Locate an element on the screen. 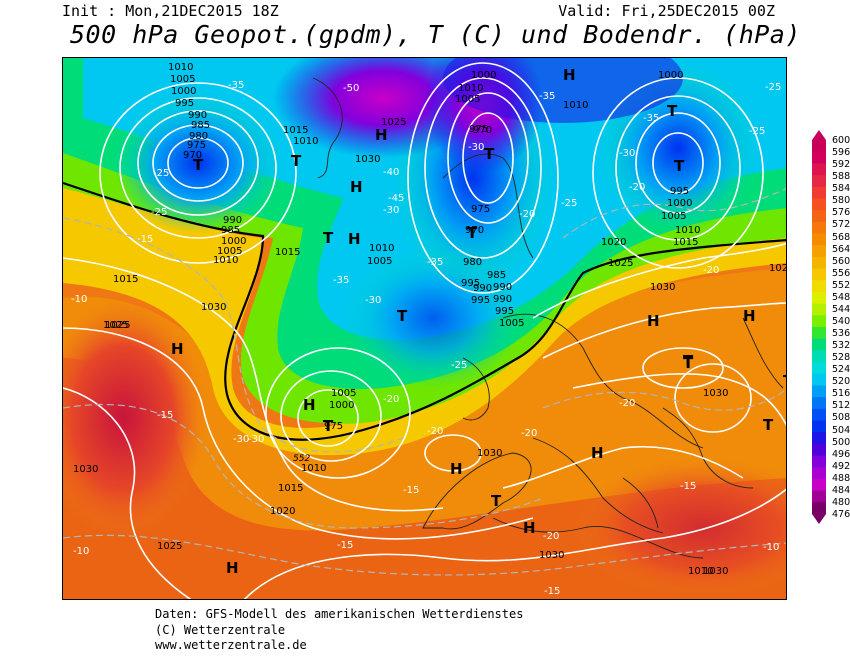 The width and height of the screenshot is (850, 657). colorbar-label: 528 is located at coordinates (841, 358).